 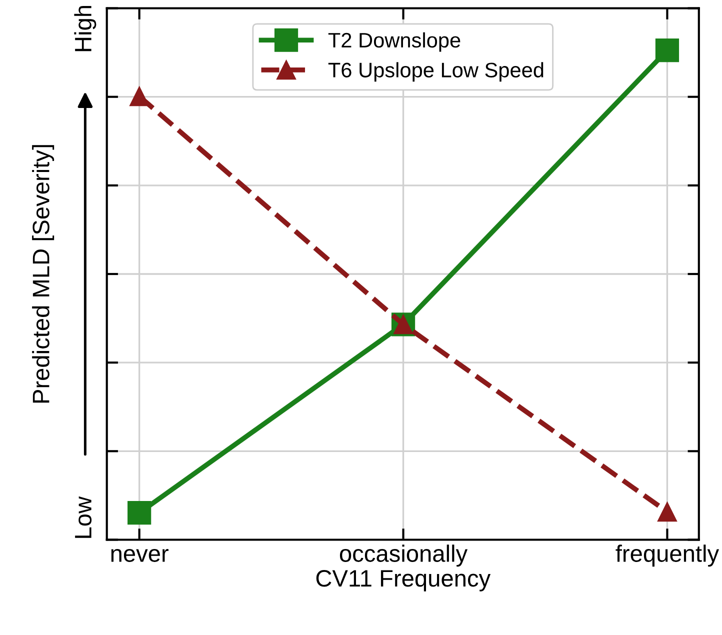 What do you see at coordinates (85, 29) in the screenshot?
I see `text: High` at bounding box center [85, 29].